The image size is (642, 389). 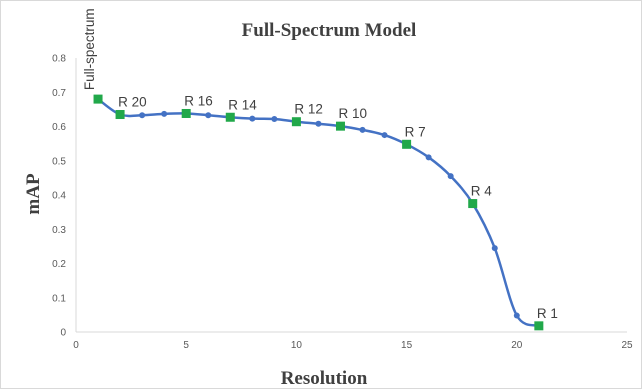 What do you see at coordinates (89, 49) in the screenshot?
I see `annotation-label: Full-spectrum` at bounding box center [89, 49].